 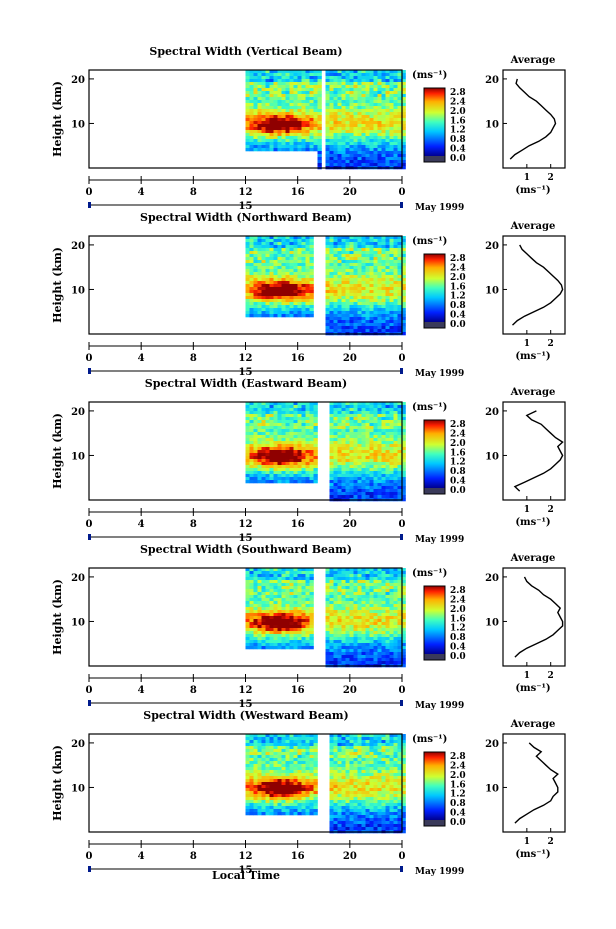 I want to click on month-label: May 1999, so click(x=439, y=374).